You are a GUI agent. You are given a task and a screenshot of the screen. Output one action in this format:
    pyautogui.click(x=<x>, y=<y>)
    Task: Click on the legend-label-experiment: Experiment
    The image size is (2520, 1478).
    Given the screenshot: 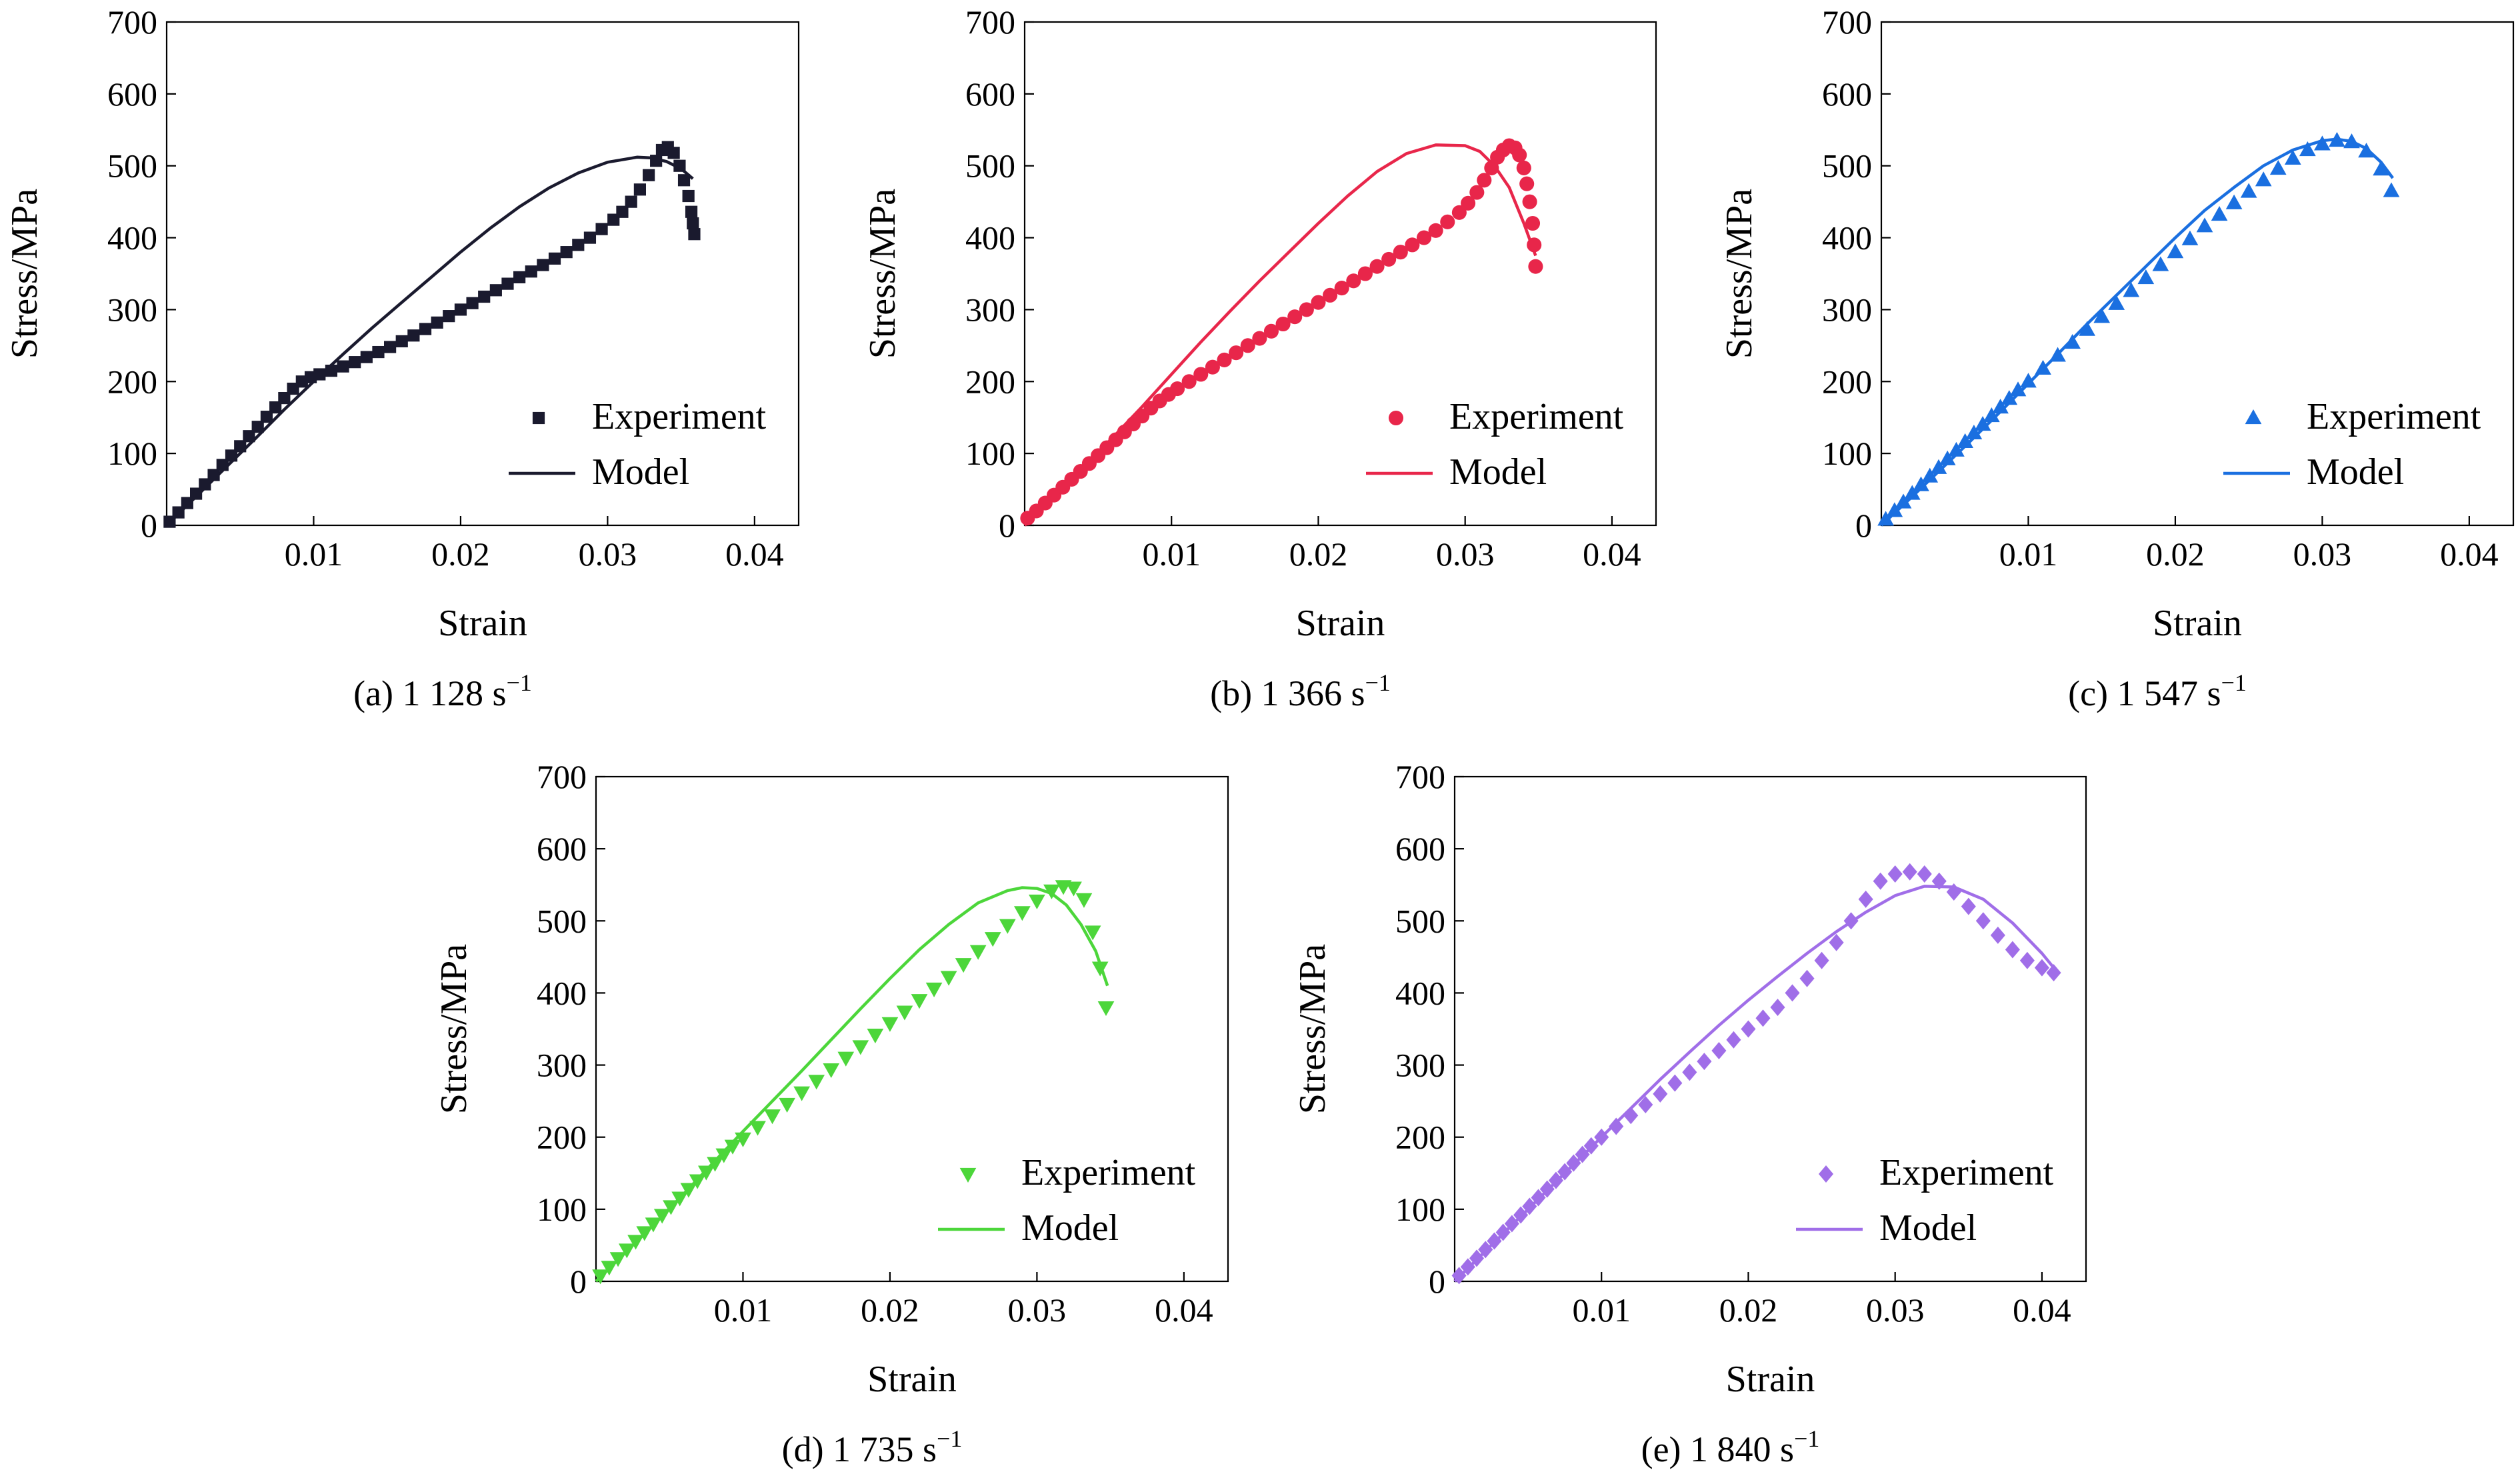 What is the action you would take?
    pyautogui.click(x=679, y=416)
    